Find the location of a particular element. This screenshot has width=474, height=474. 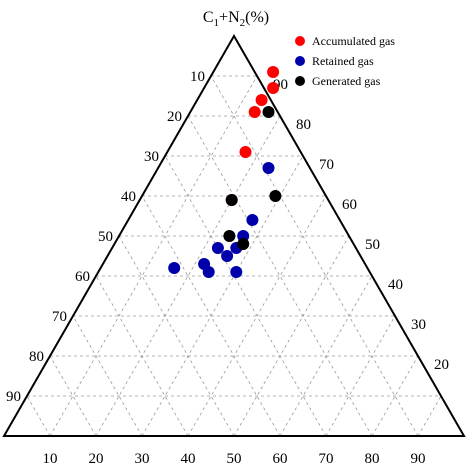

bottom-tick-label: 40 is located at coordinates (188, 459).